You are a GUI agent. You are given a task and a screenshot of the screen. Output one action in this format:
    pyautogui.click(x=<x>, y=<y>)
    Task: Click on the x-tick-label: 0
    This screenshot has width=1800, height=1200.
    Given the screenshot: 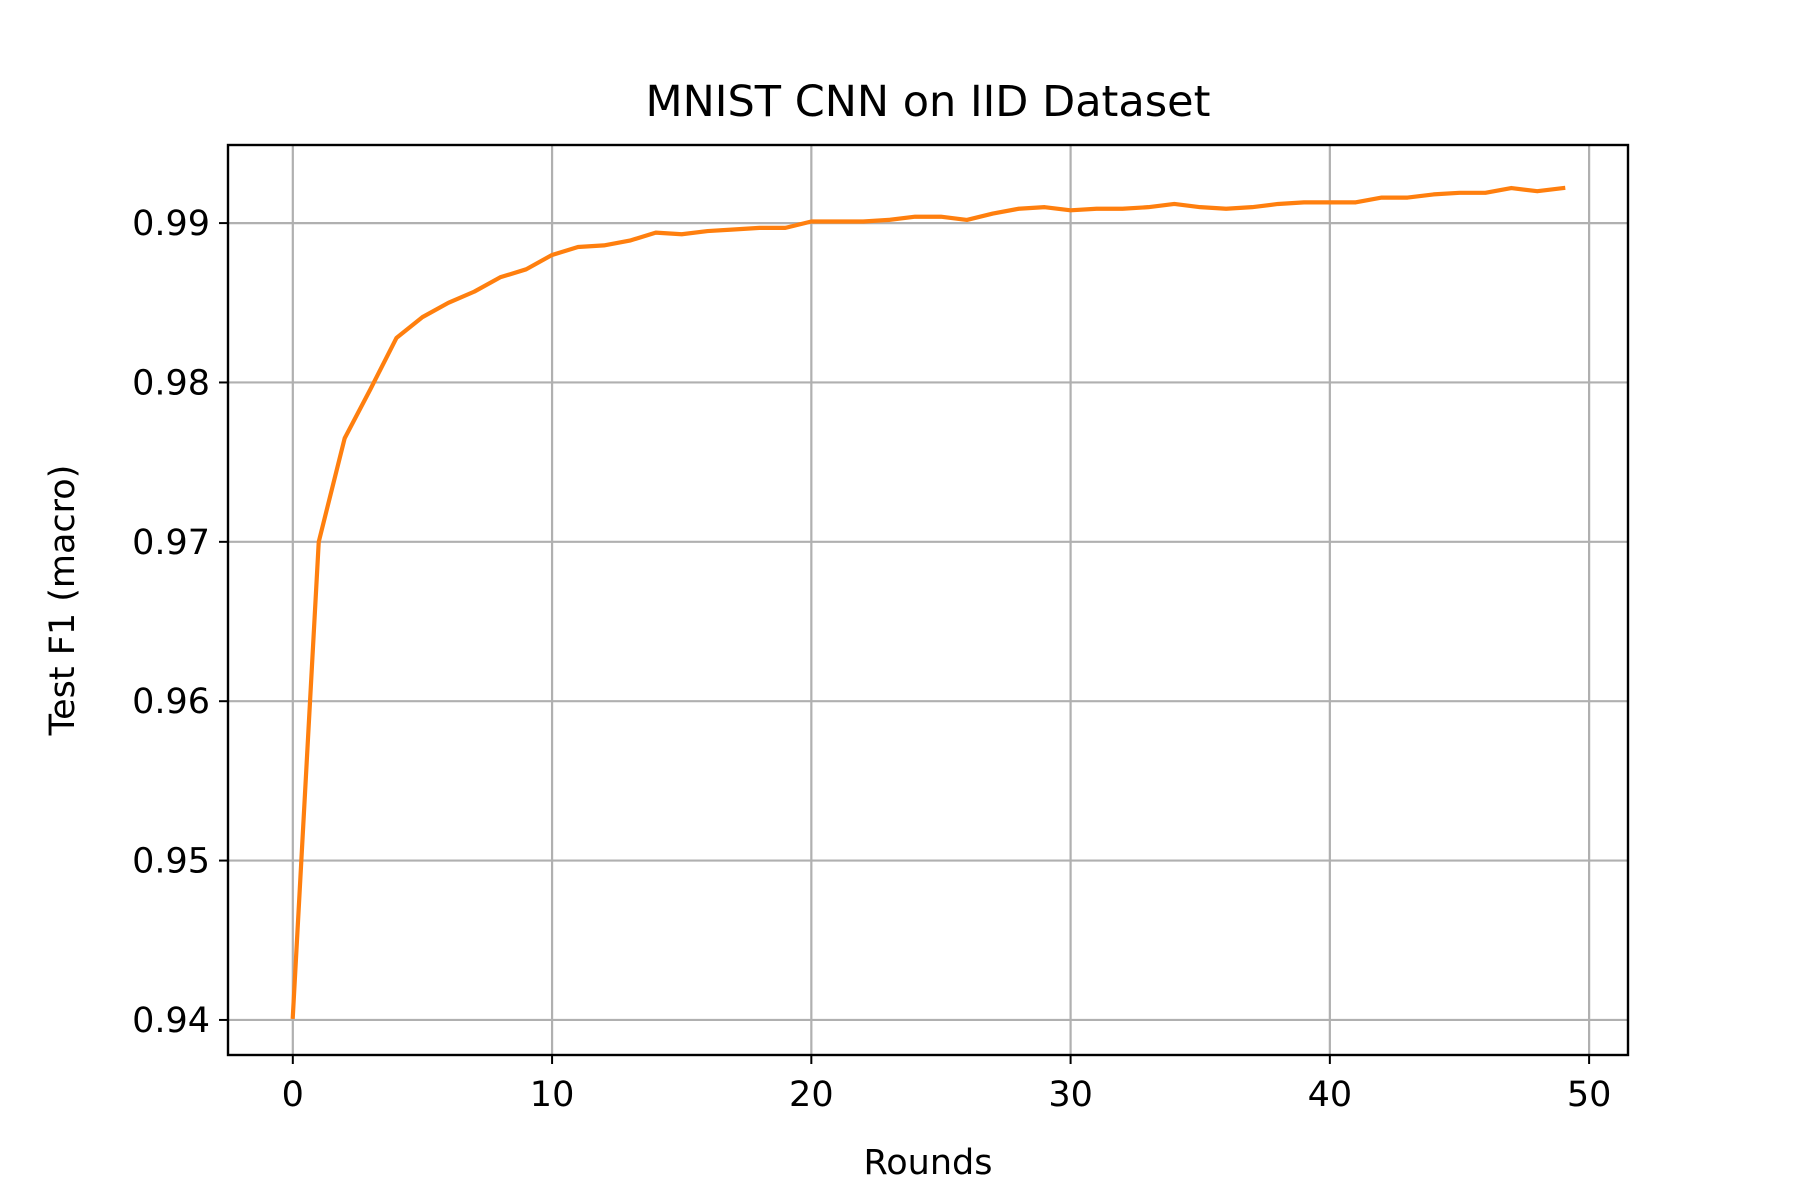 What is the action you would take?
    pyautogui.click(x=293, y=1095)
    